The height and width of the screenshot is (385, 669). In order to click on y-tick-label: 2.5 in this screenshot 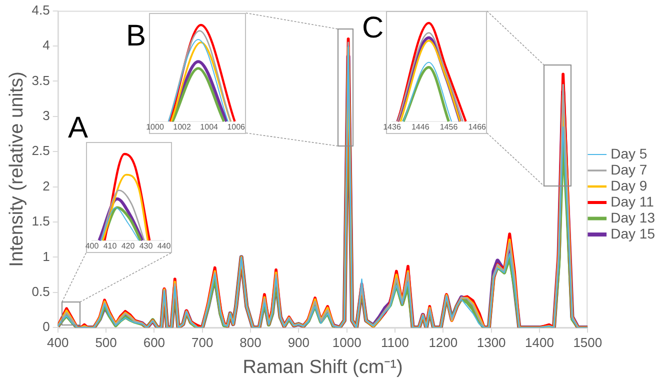, I will do `click(41, 150)`.